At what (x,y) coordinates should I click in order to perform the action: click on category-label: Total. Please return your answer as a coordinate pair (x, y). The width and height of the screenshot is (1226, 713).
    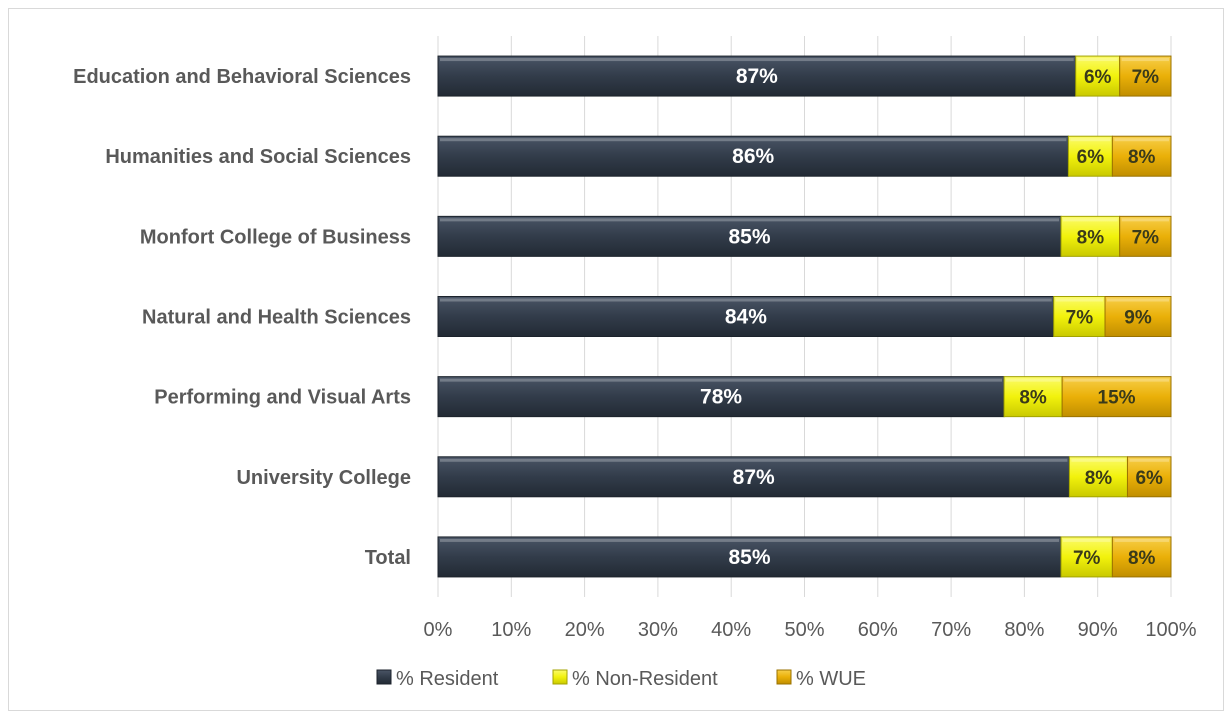
    Looking at the image, I should click on (388, 558).